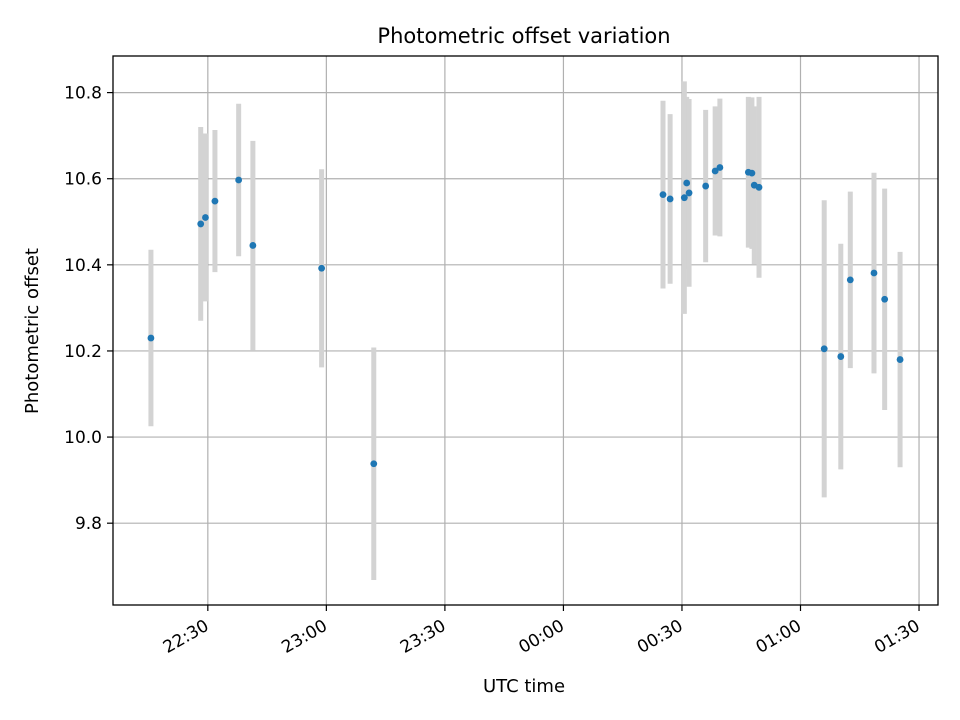  Describe the element at coordinates (88, 309) in the screenshot. I see `y-axis-ticks: 9.8 10.0 10.2 10.4 10.6 10.8` at that location.